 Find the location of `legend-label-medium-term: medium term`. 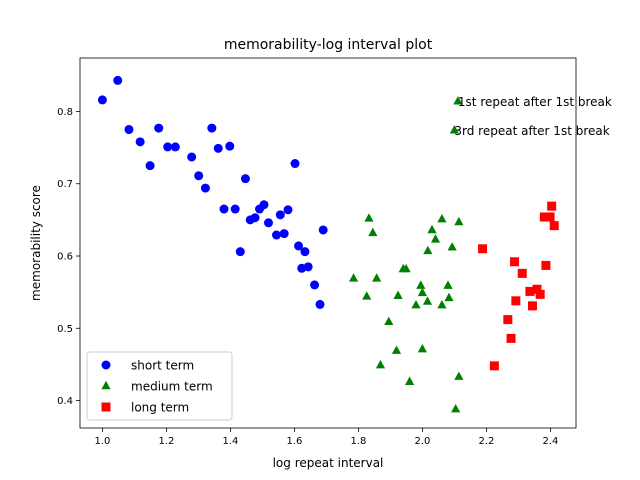

legend-label-medium-term: medium term is located at coordinates (172, 387).